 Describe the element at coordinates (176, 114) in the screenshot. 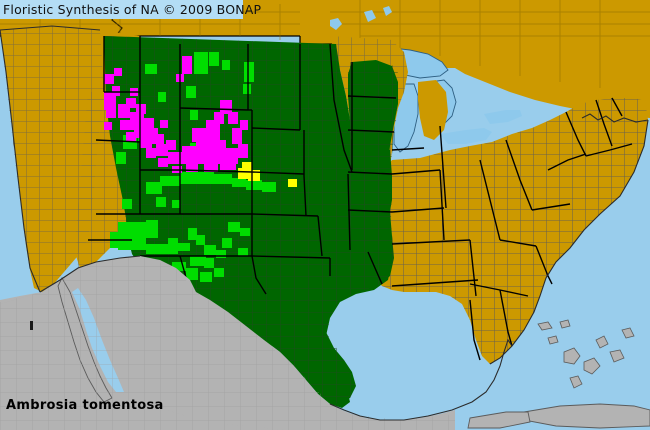

I see `magenta-counties` at that location.